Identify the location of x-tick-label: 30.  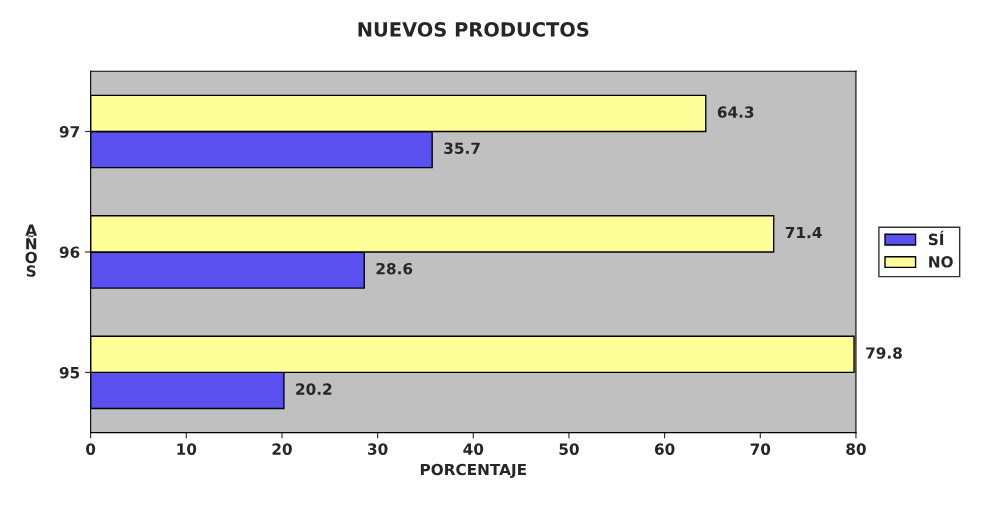
(378, 449).